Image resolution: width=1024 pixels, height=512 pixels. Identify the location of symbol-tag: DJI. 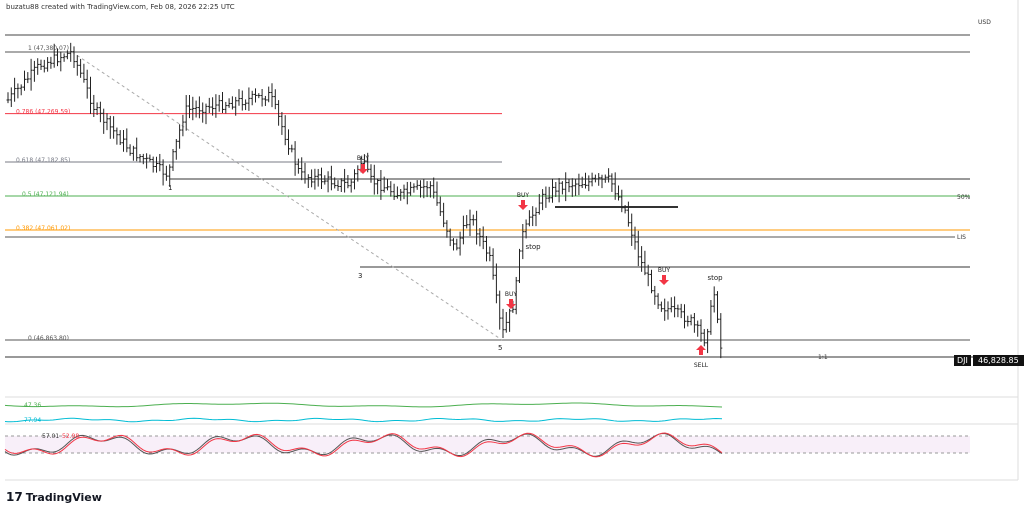
(962, 360).